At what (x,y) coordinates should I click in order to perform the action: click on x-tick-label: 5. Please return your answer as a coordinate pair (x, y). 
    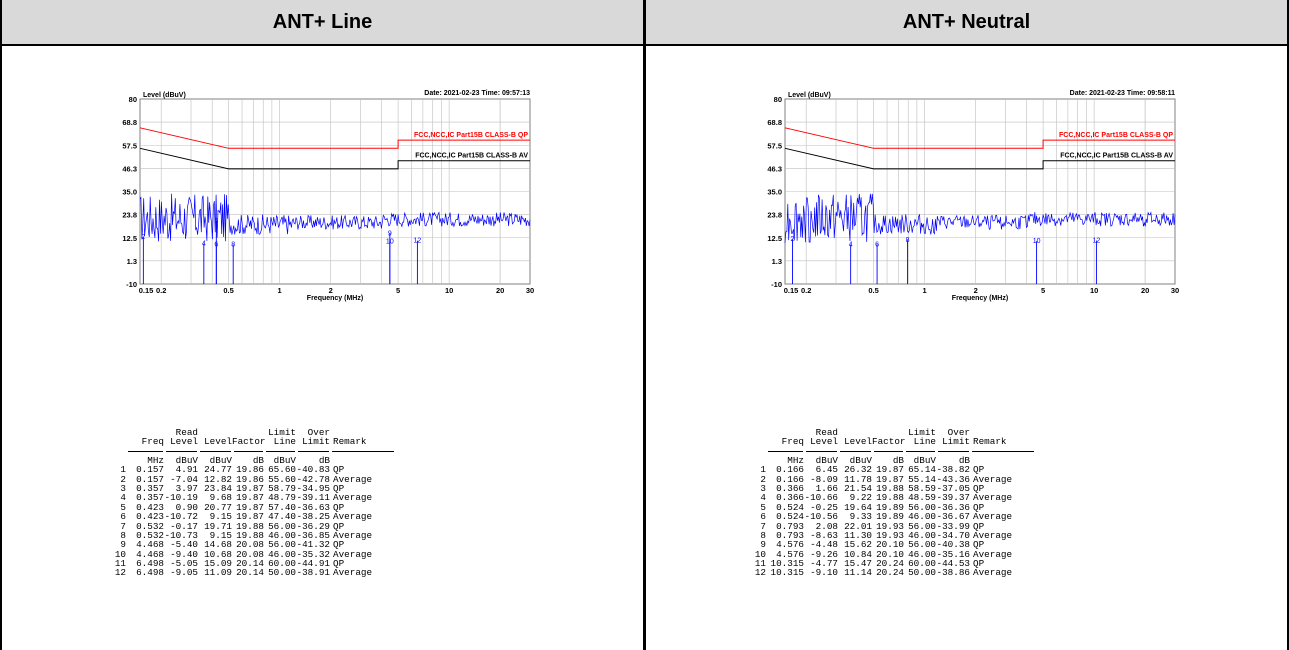
    Looking at the image, I should click on (1043, 290).